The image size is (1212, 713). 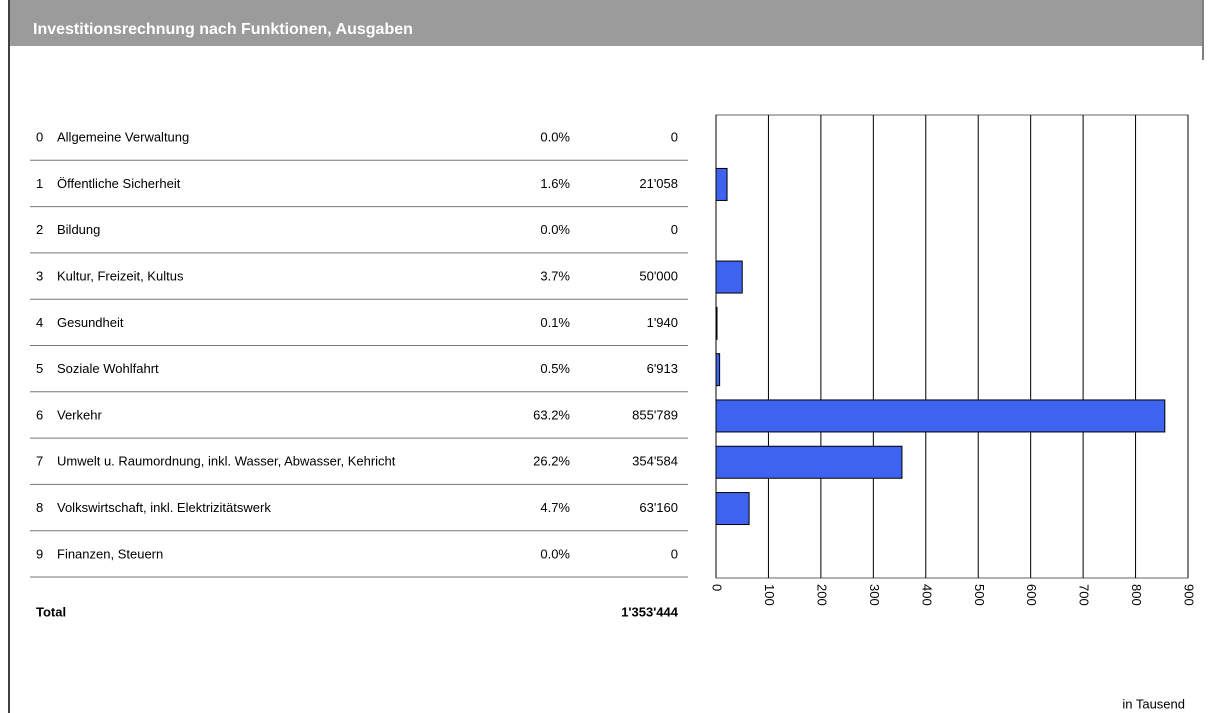 I want to click on x-tick-label: 100, so click(x=769, y=595).